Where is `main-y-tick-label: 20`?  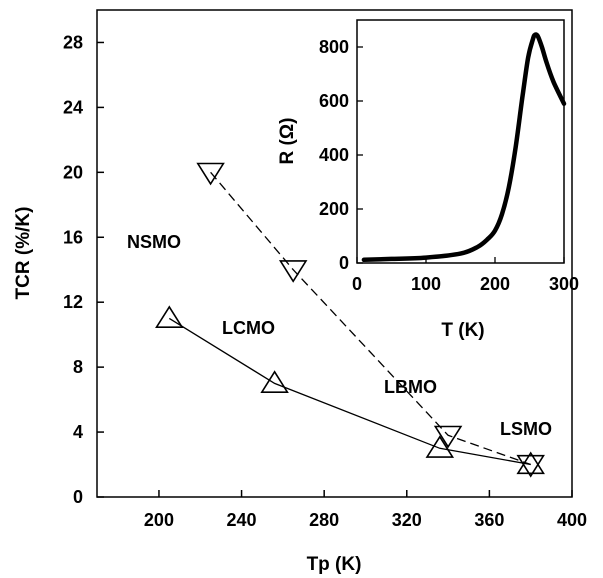
main-y-tick-label: 20 is located at coordinates (73, 172).